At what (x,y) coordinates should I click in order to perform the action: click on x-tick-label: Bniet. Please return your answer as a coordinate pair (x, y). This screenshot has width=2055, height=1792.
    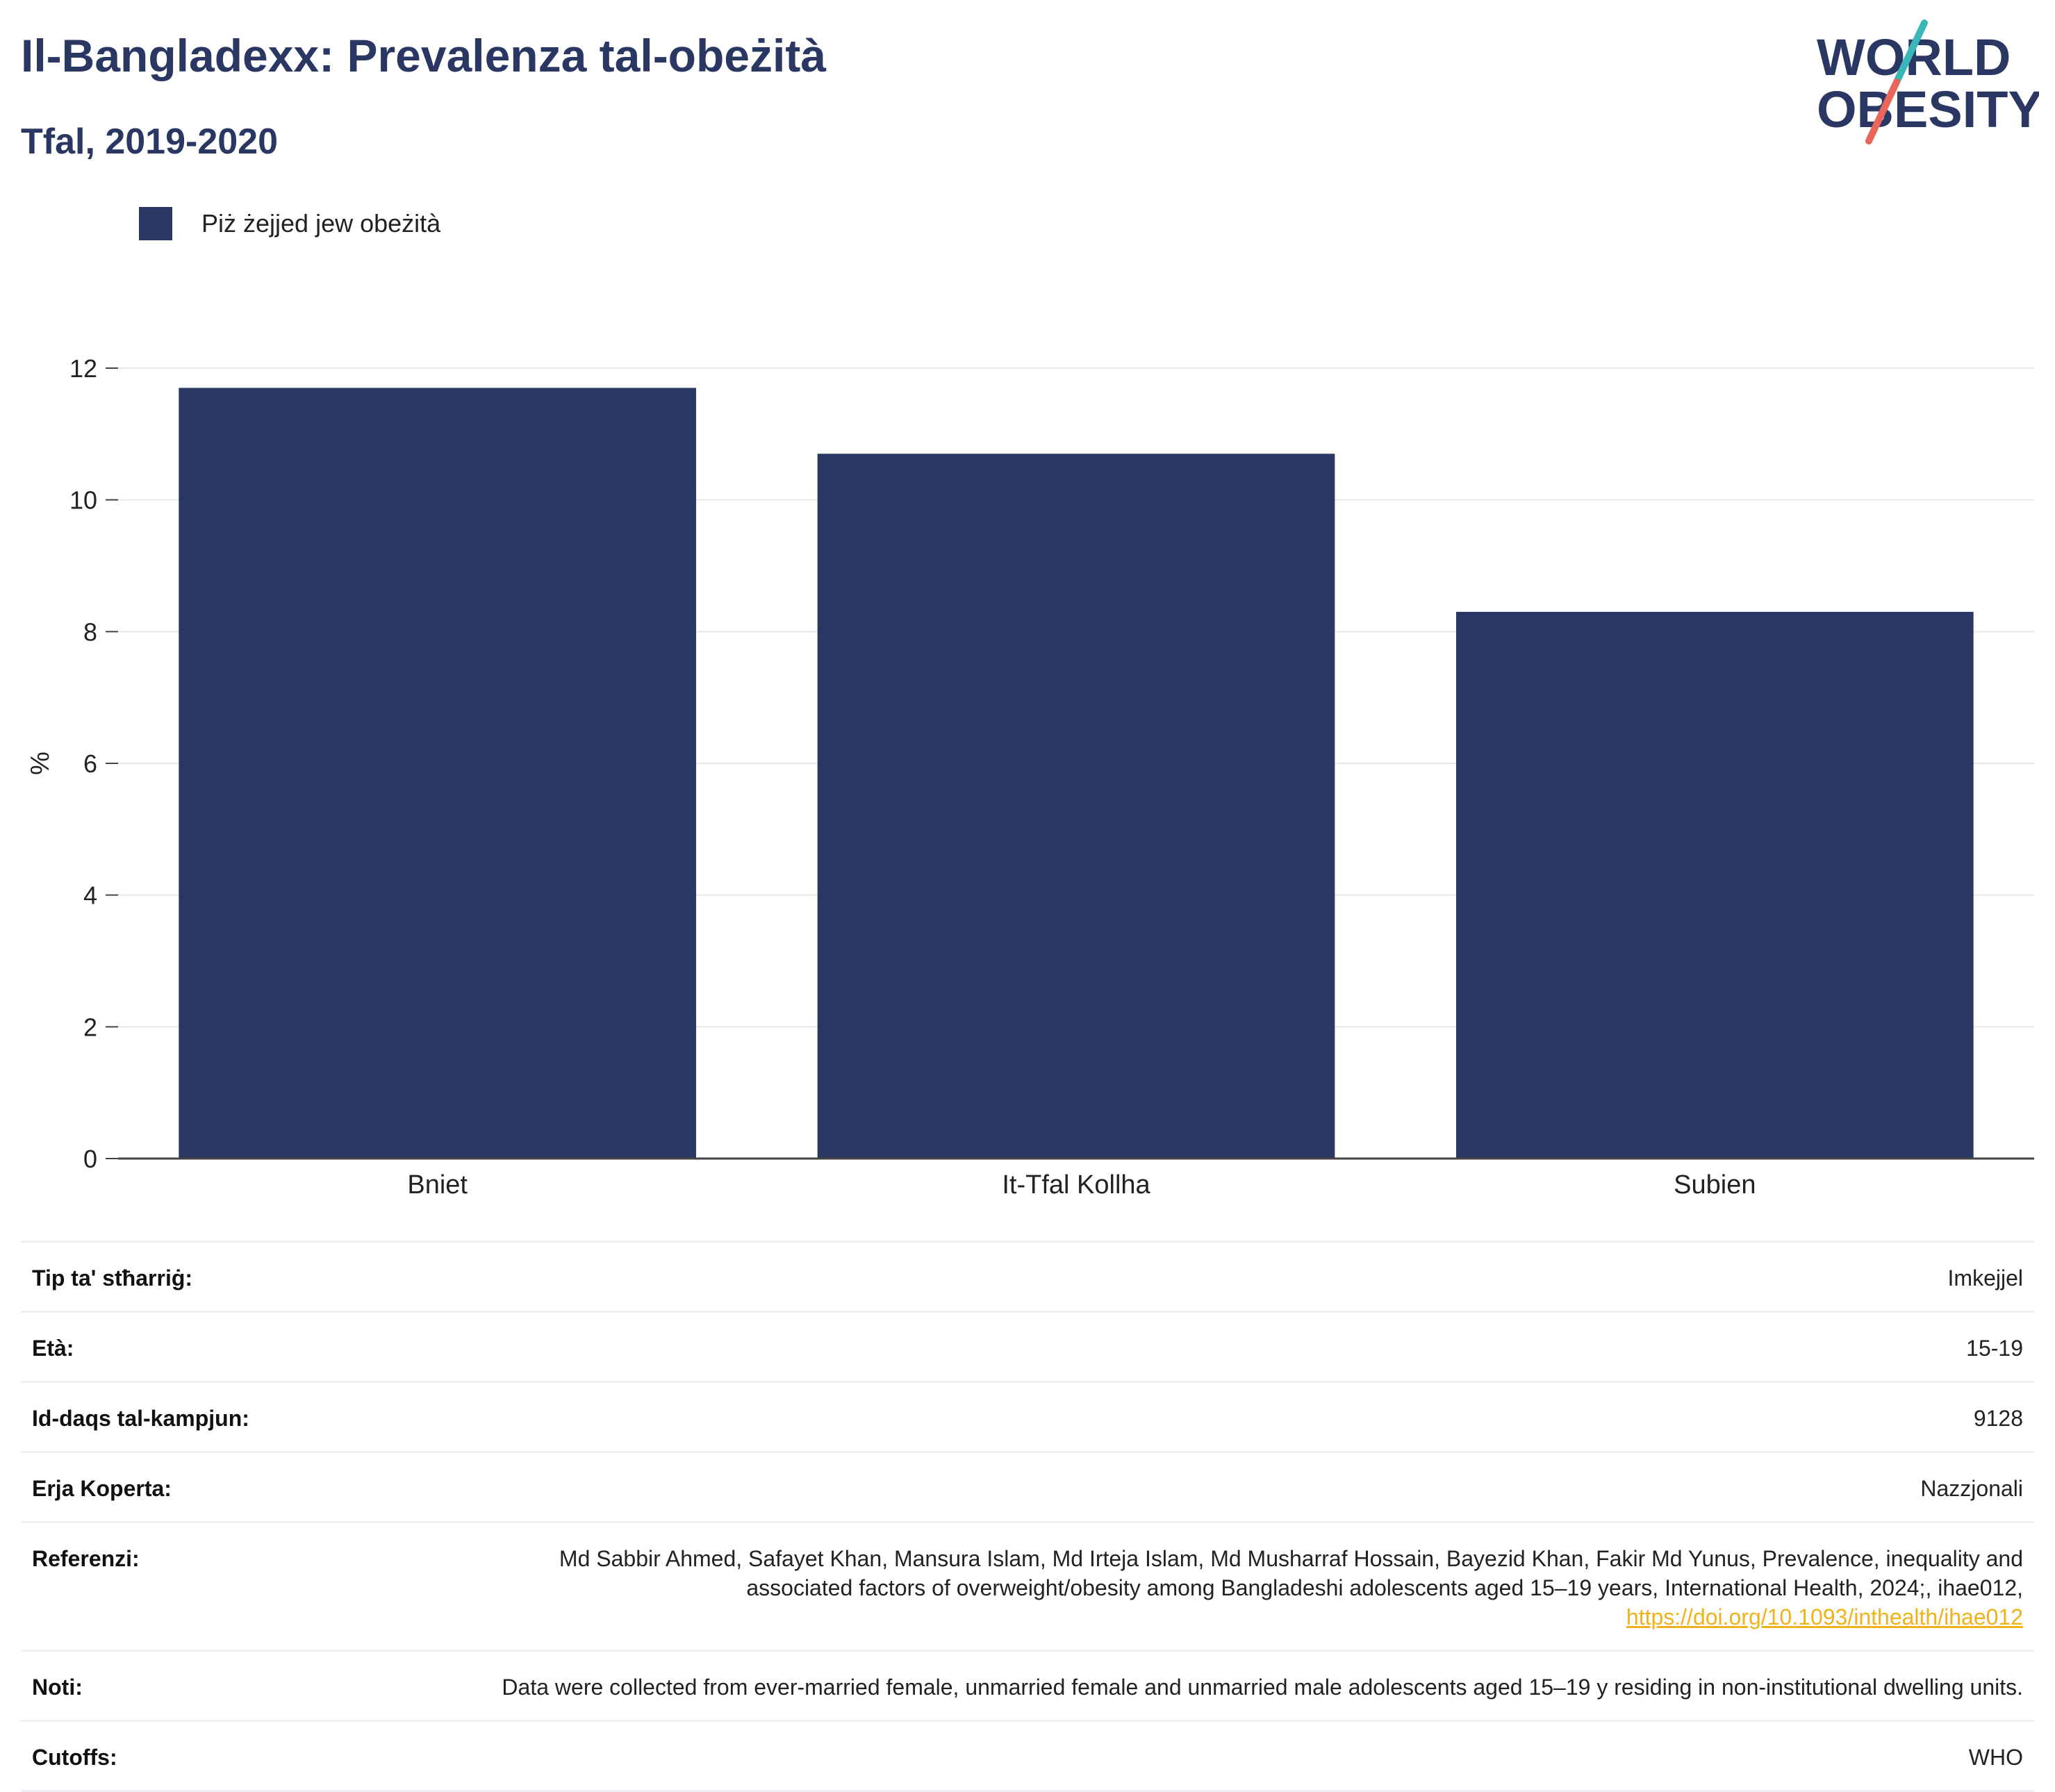
    Looking at the image, I should click on (437, 1185).